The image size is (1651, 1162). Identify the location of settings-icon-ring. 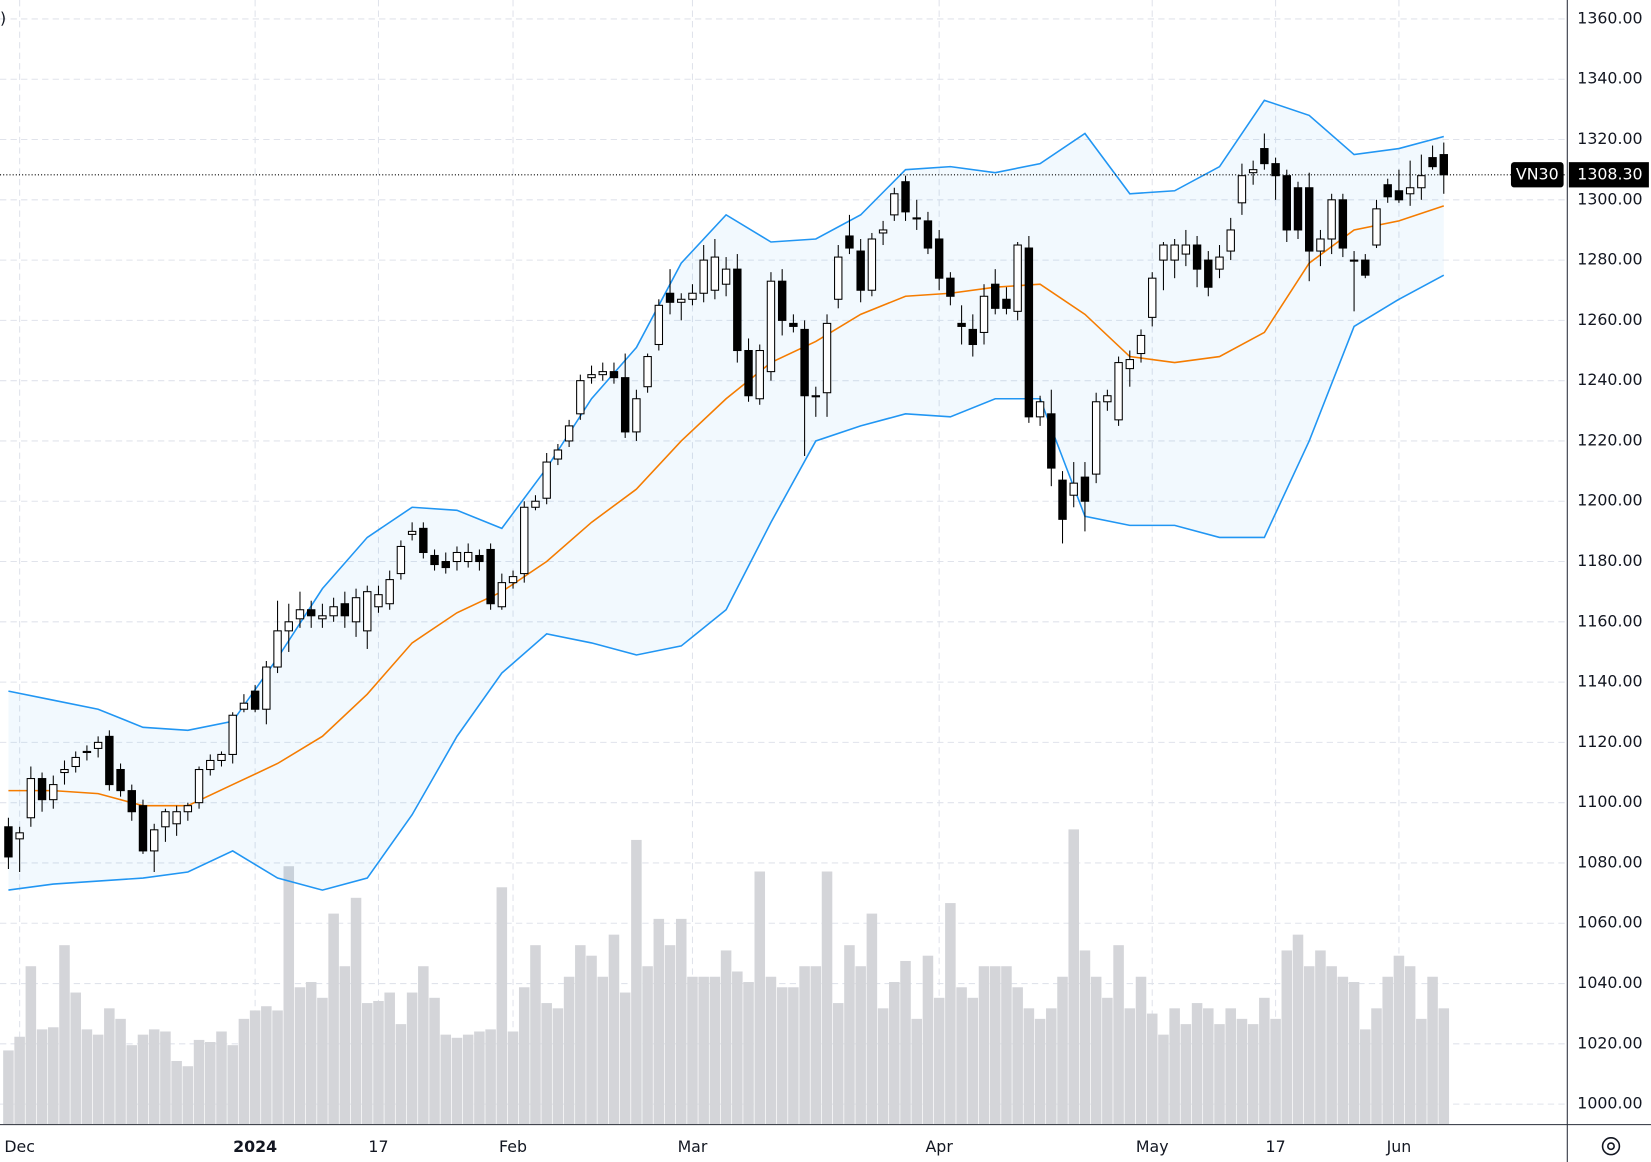
(1611, 1146).